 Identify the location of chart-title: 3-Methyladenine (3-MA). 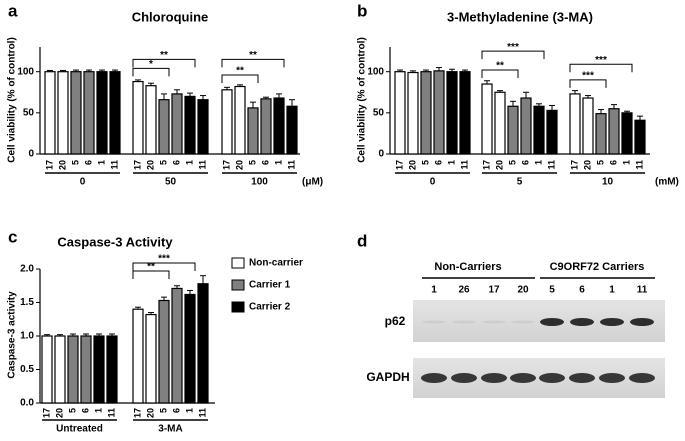
(520, 16).